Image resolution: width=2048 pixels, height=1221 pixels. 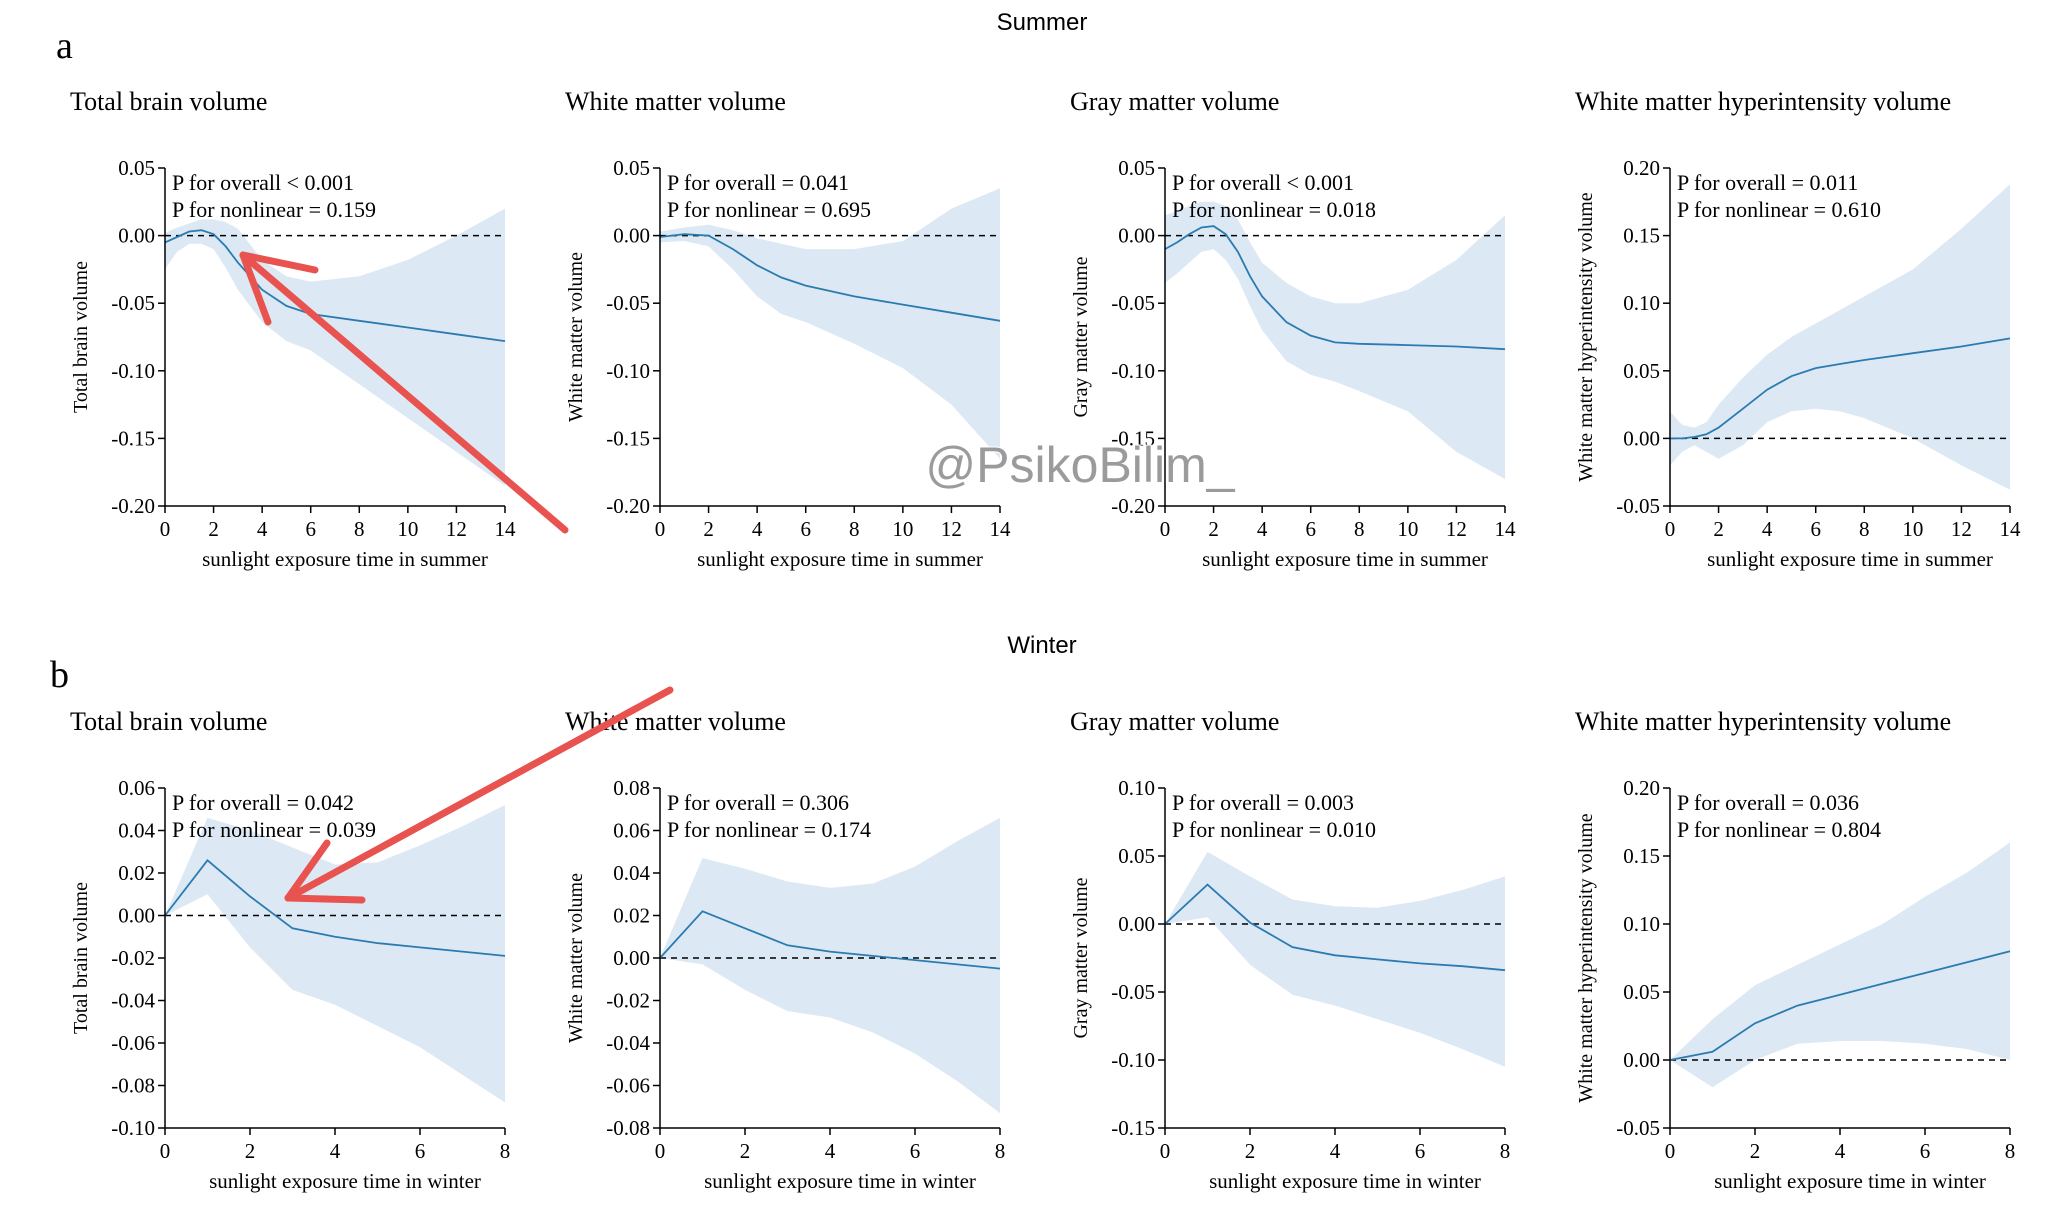 What do you see at coordinates (769, 829) in the screenshot?
I see `p-value-annotation: P for nonlinear = 0.174` at bounding box center [769, 829].